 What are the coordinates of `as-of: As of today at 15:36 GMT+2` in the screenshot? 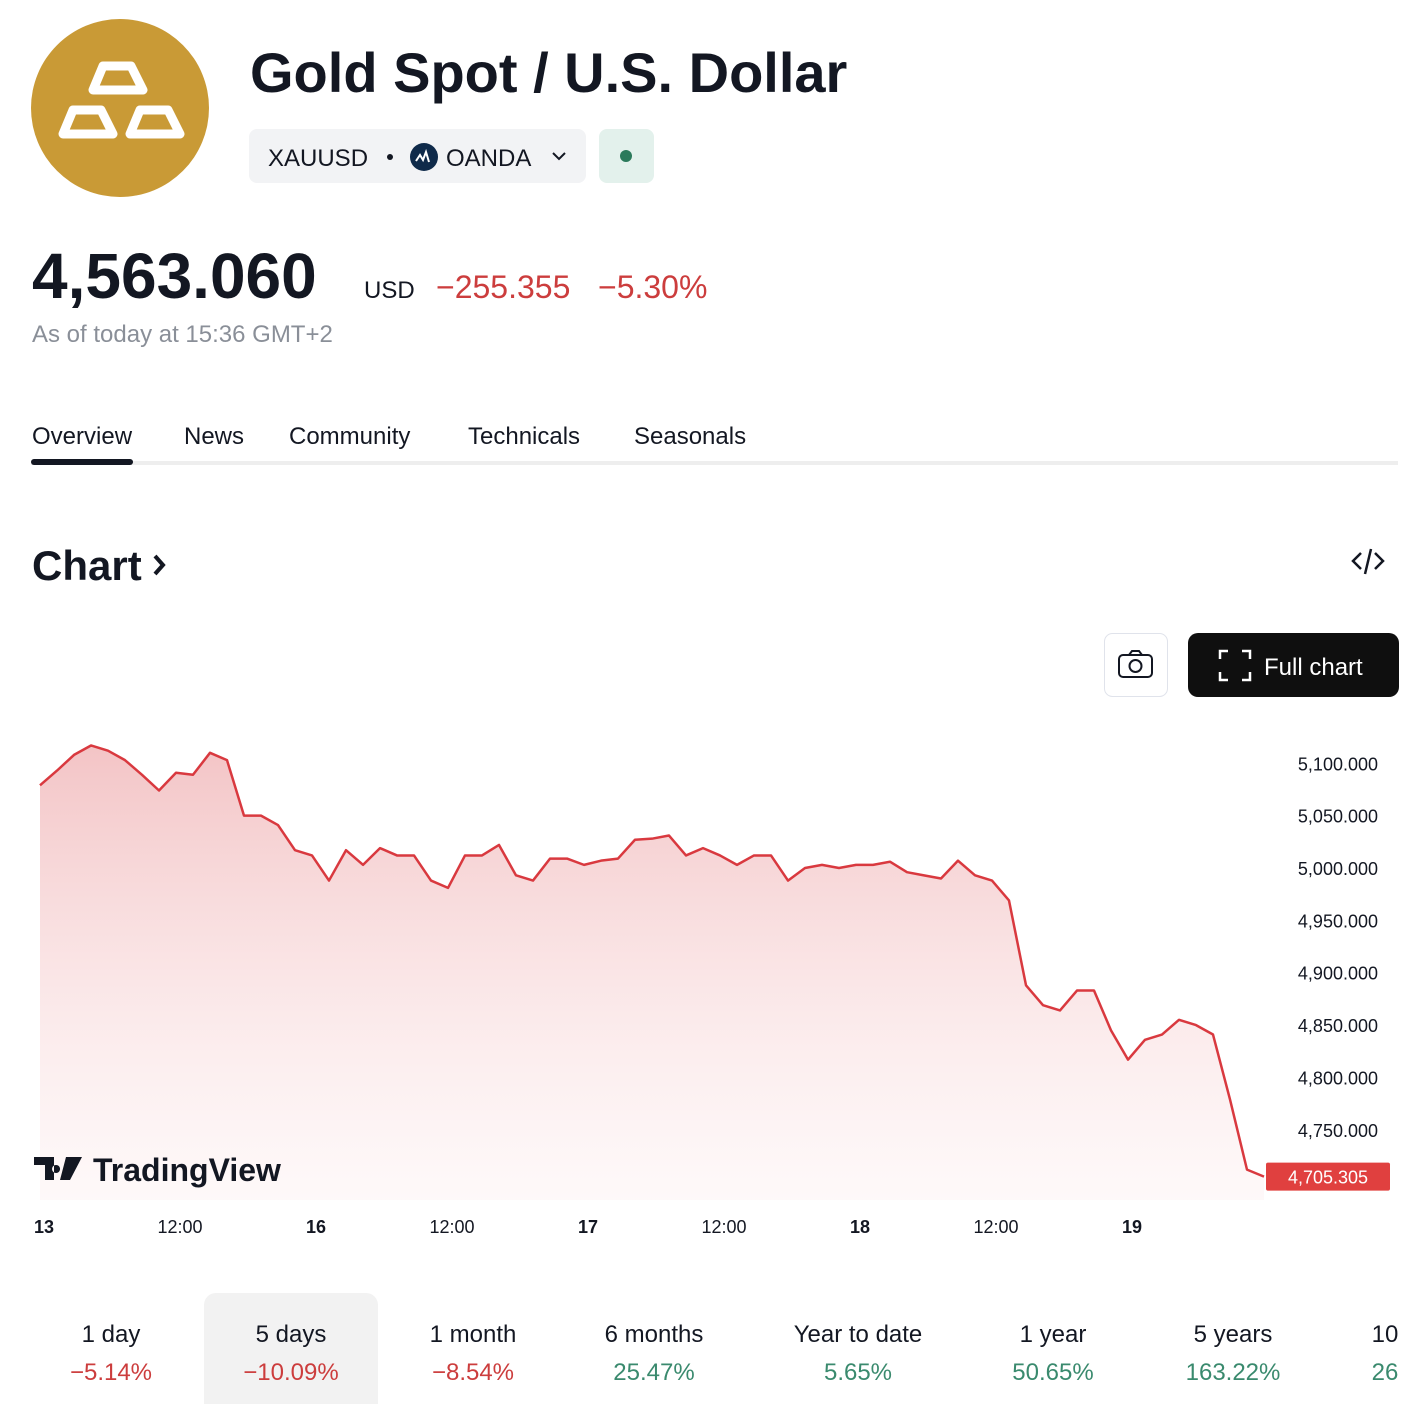 It's located at (182, 334).